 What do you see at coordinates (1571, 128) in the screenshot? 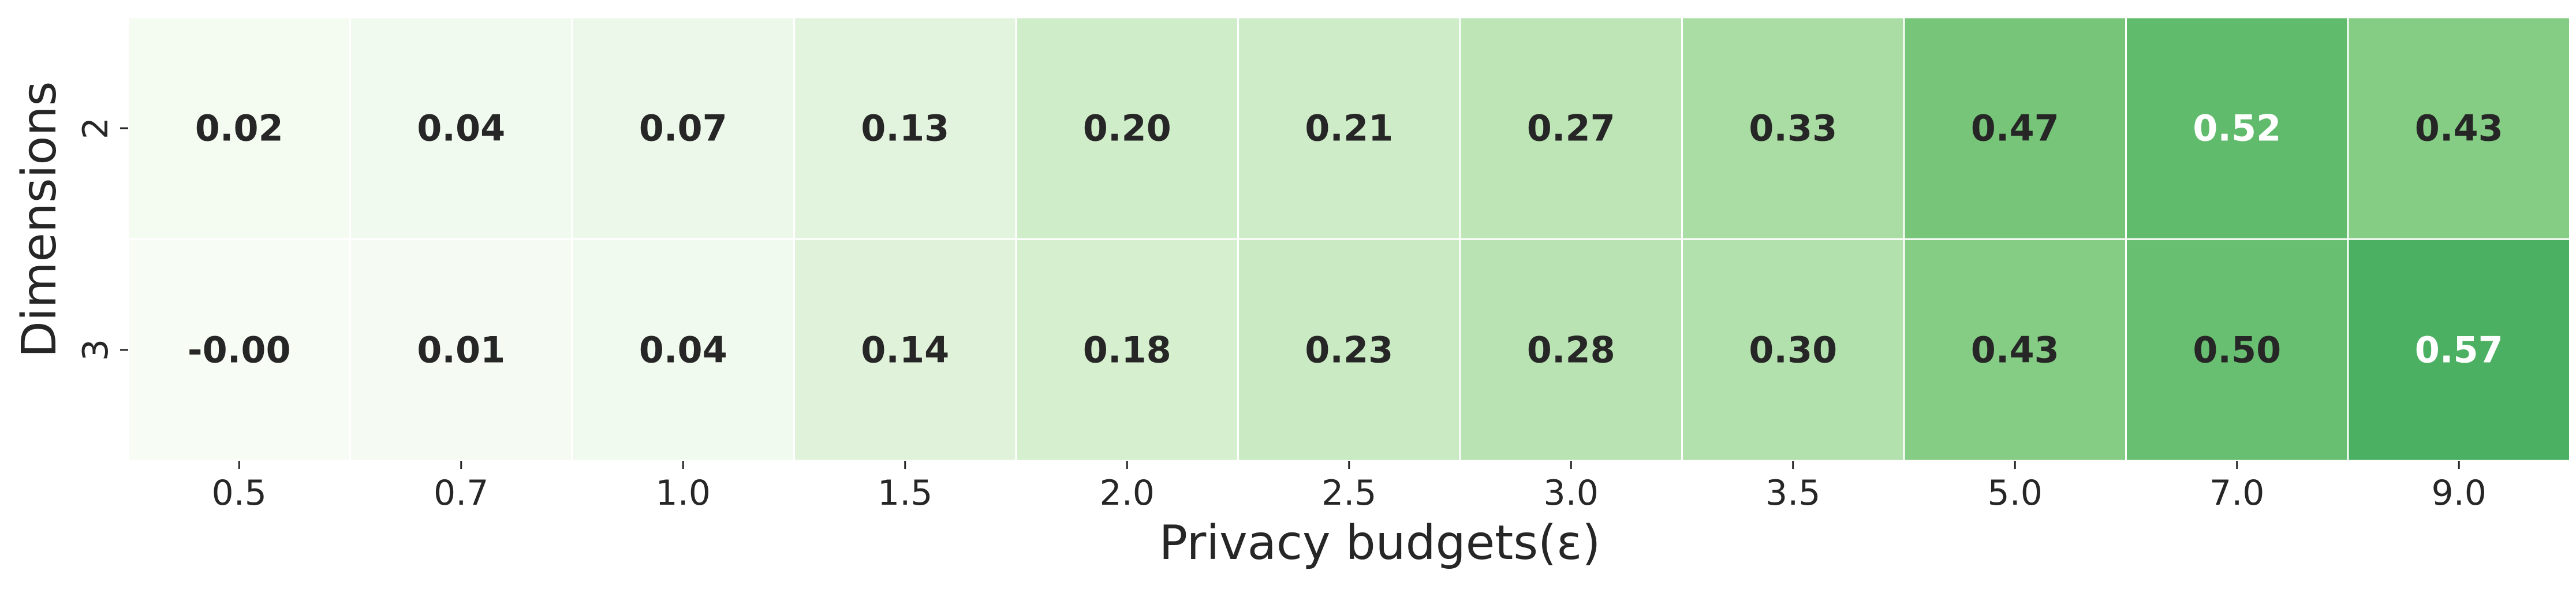
I see `heatmap-cell-value: 0.27` at bounding box center [1571, 128].